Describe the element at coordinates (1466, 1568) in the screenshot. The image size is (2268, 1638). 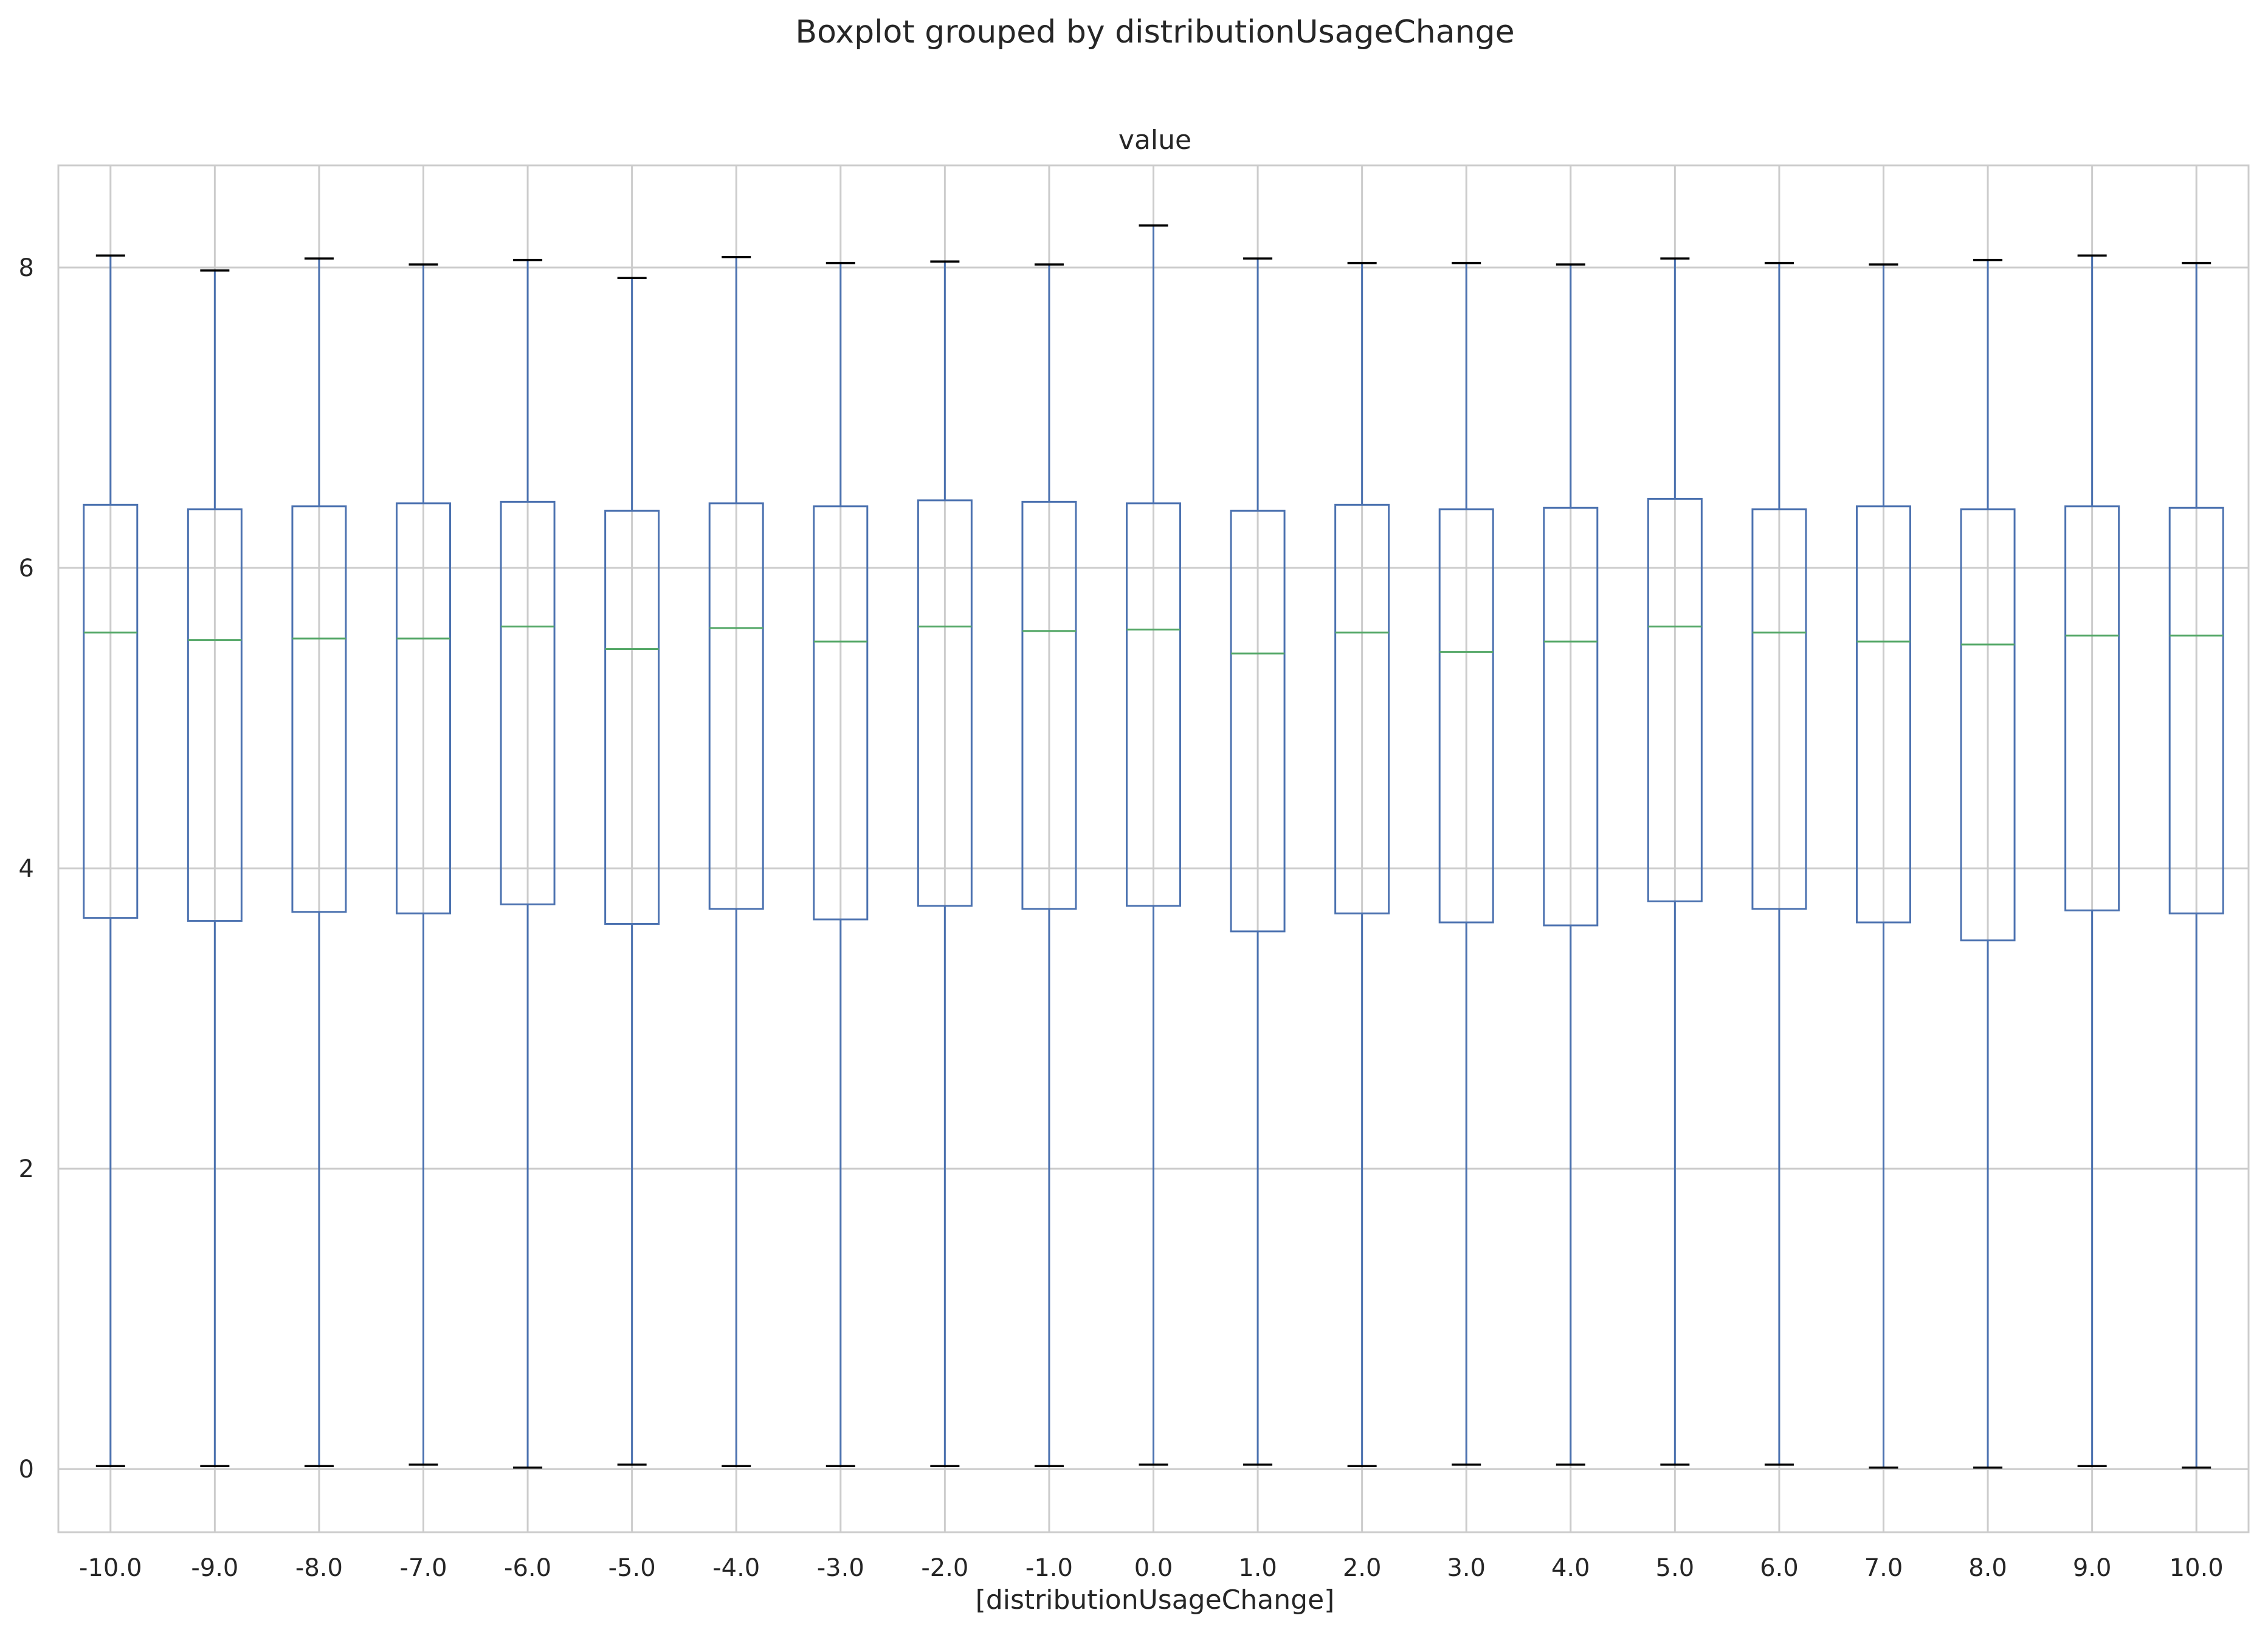
I see `x-tick-label: 3.0` at that location.